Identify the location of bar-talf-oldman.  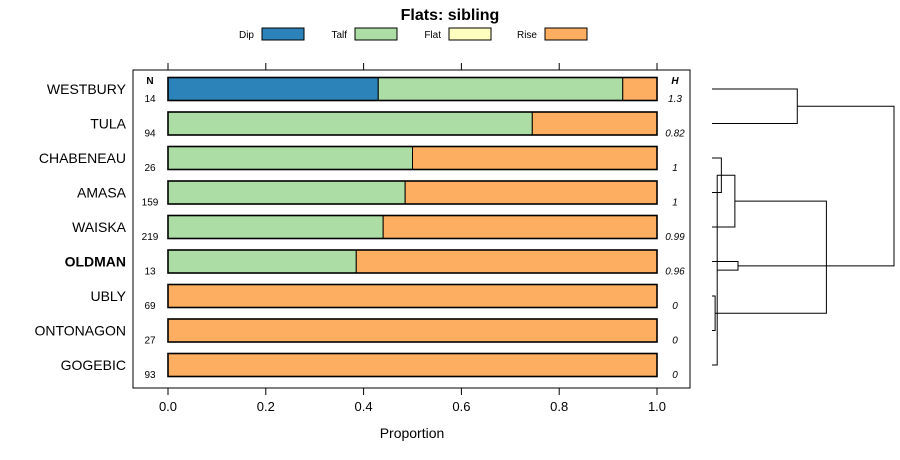
(262, 261).